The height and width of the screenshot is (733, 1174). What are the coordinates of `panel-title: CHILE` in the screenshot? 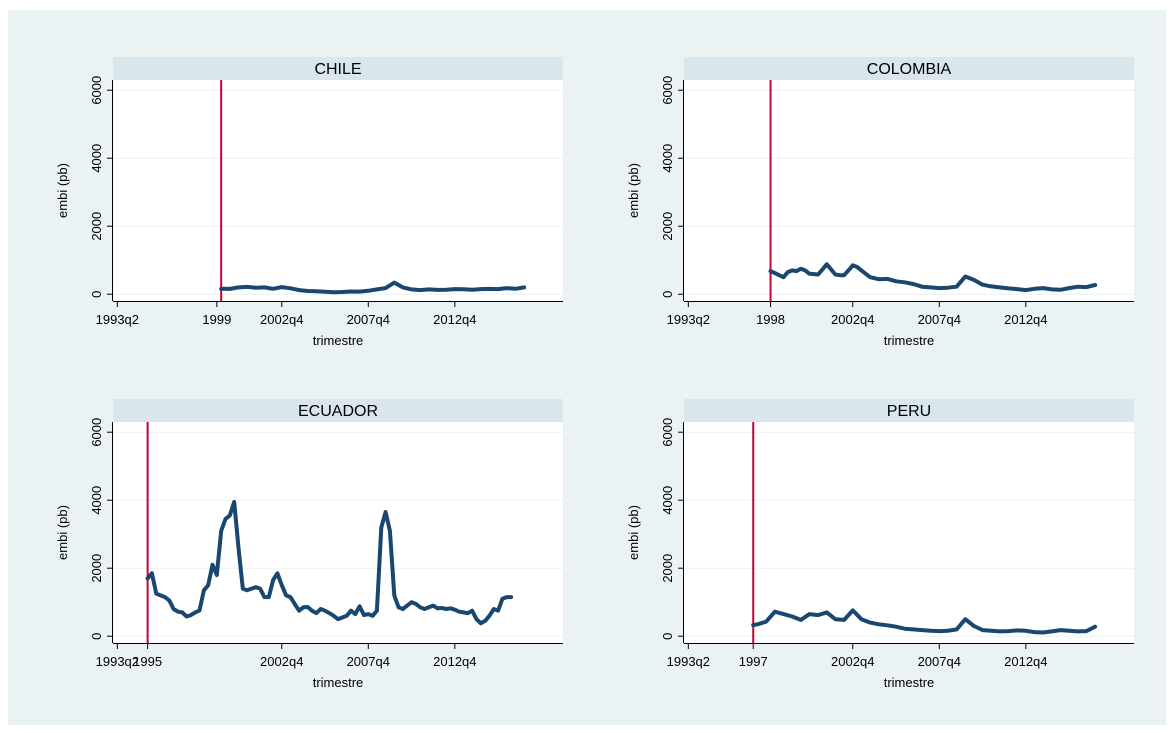 It's located at (337, 69).